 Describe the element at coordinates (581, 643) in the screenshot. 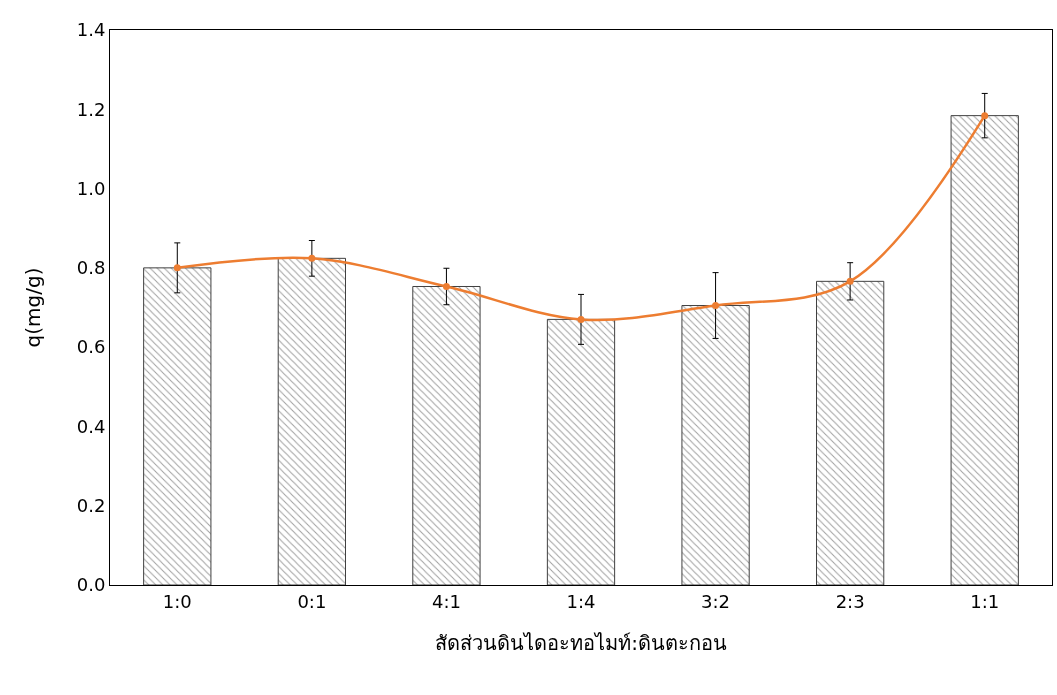

I see `x-axis-title: สัดส่วนดินไดอะทอไมท์:ดินตะกอน` at that location.